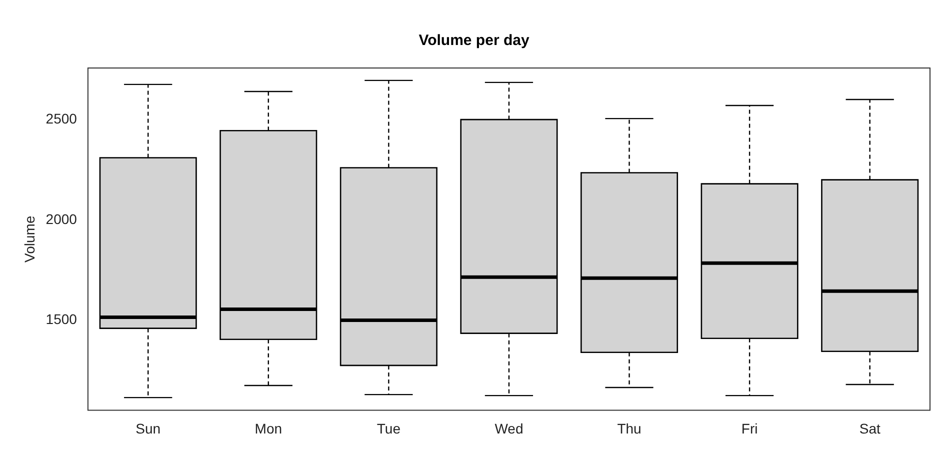 The width and height of the screenshot is (946, 453). Describe the element at coordinates (474, 41) in the screenshot. I see `chart-title: Volume per day` at that location.